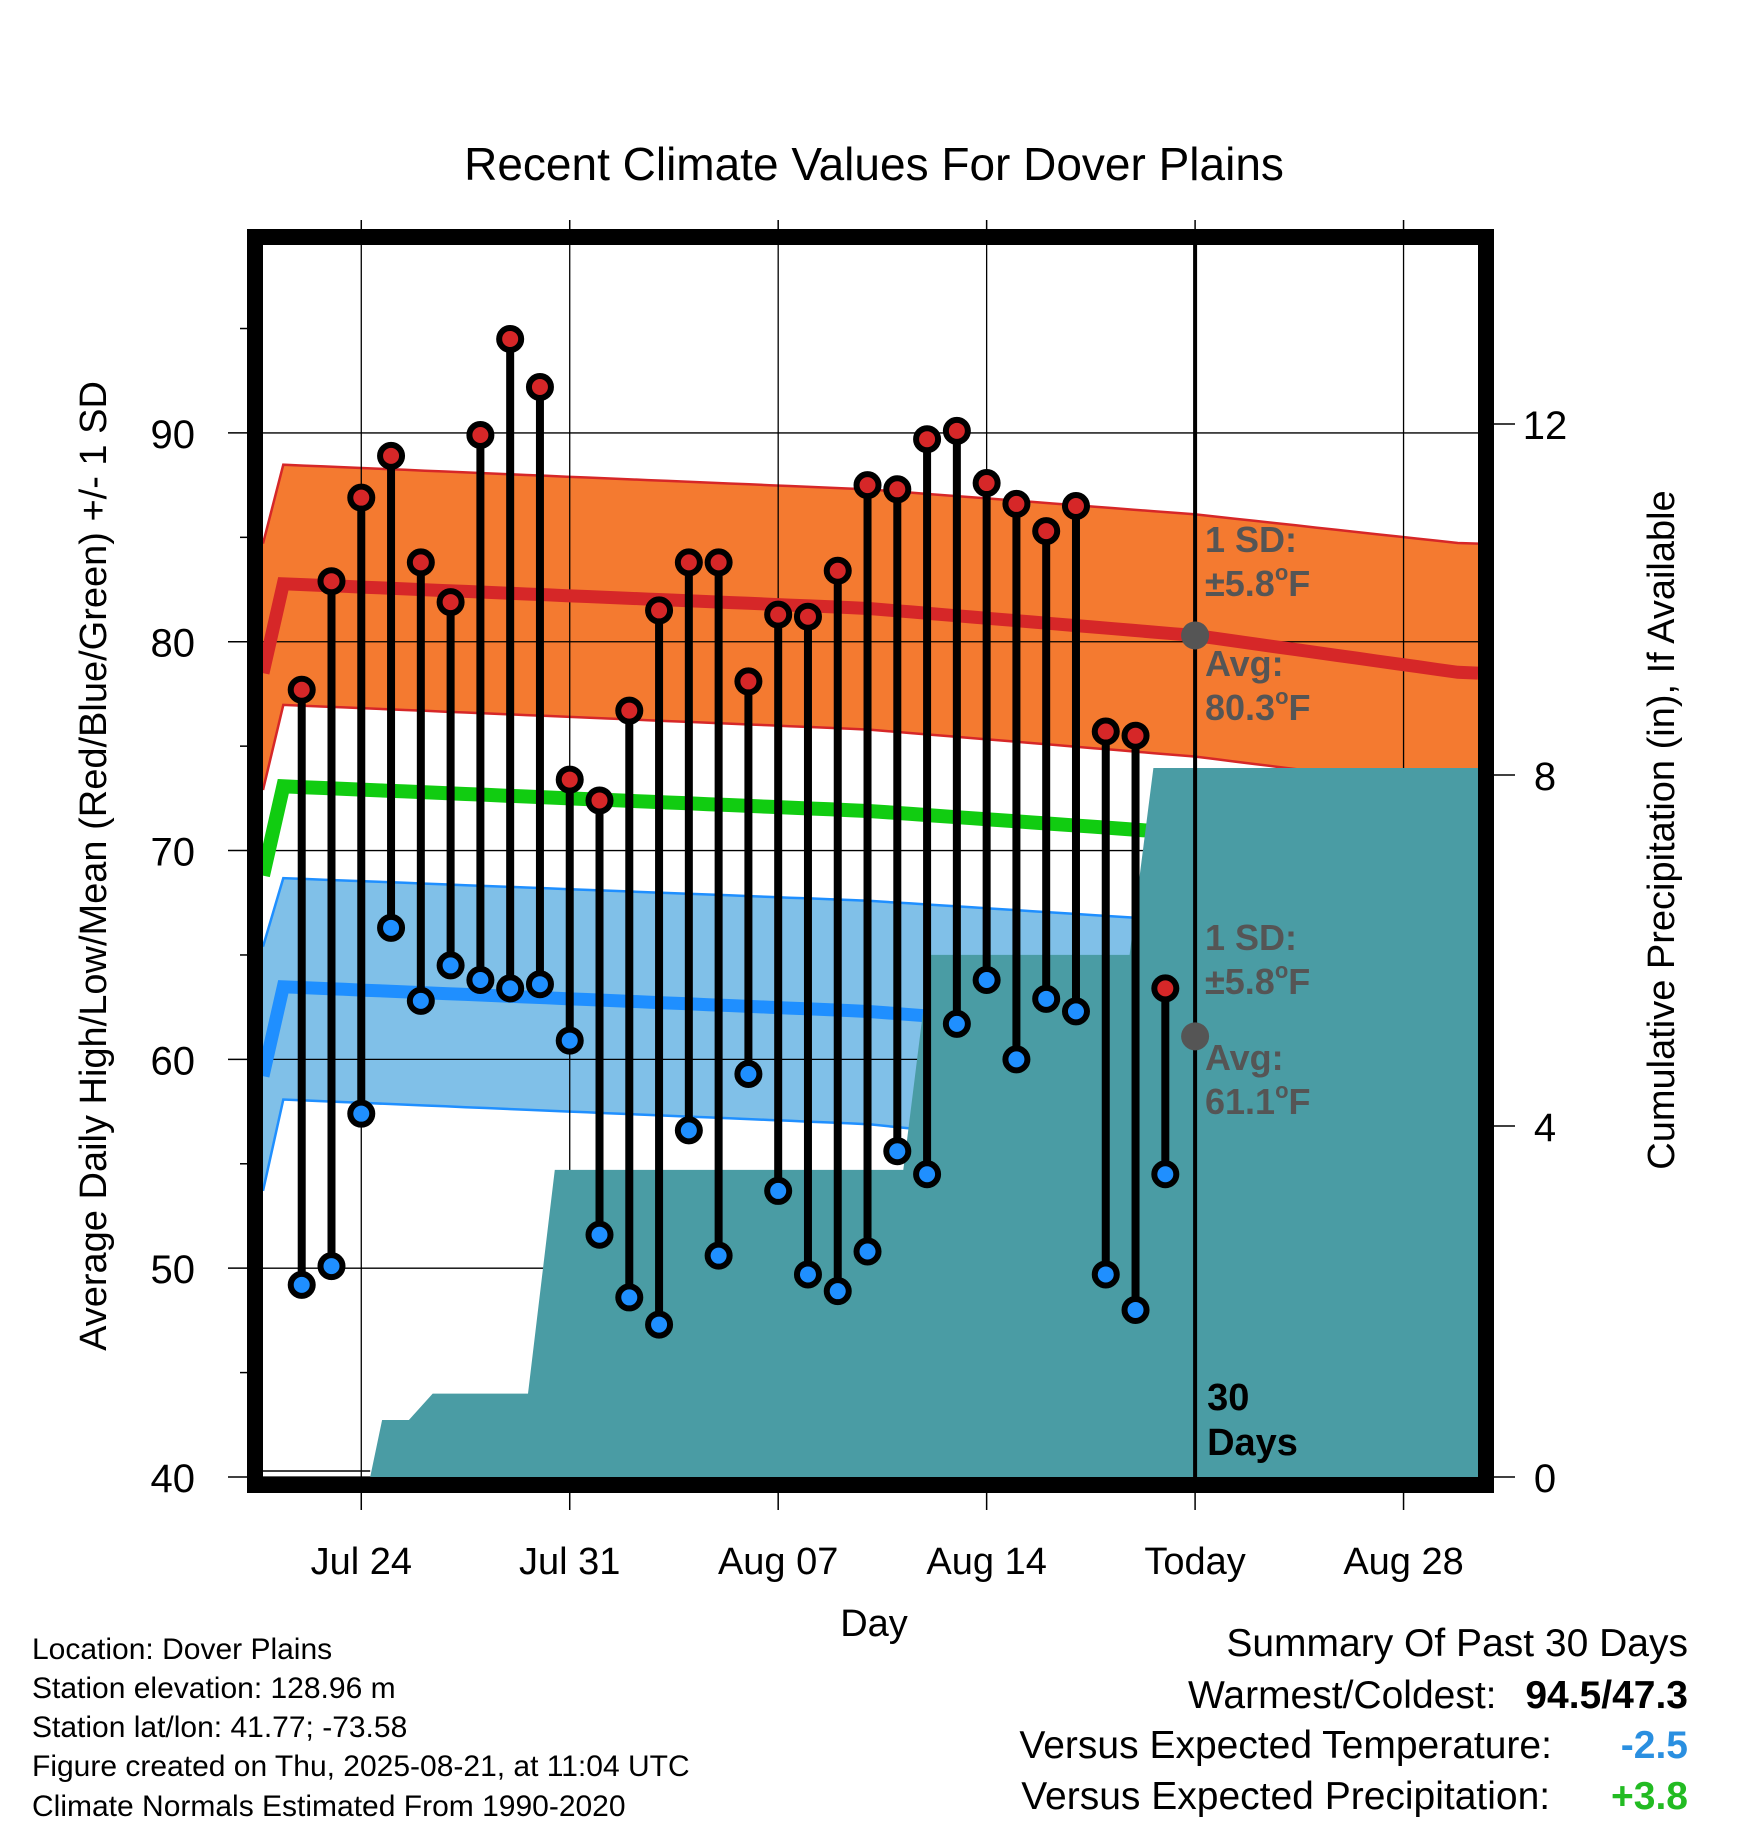  I want to click on x-tick-label-0: Jul 24, so click(361, 1562).